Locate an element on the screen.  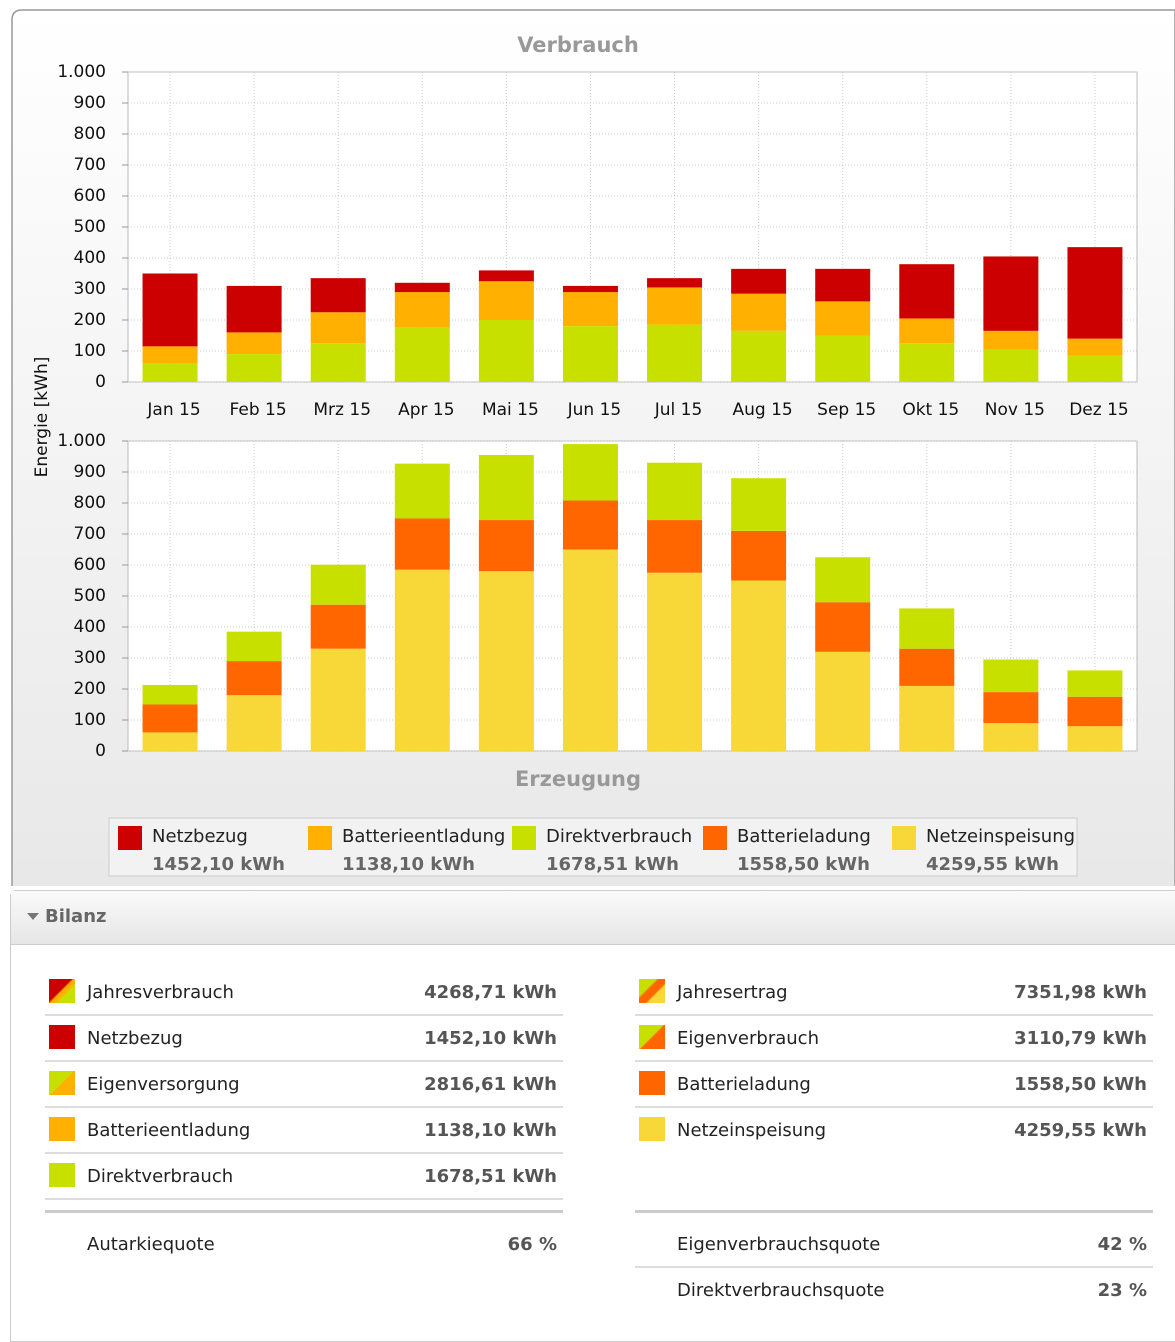
quote-row: Autarkiequote 66 % is located at coordinates (304, 1245).